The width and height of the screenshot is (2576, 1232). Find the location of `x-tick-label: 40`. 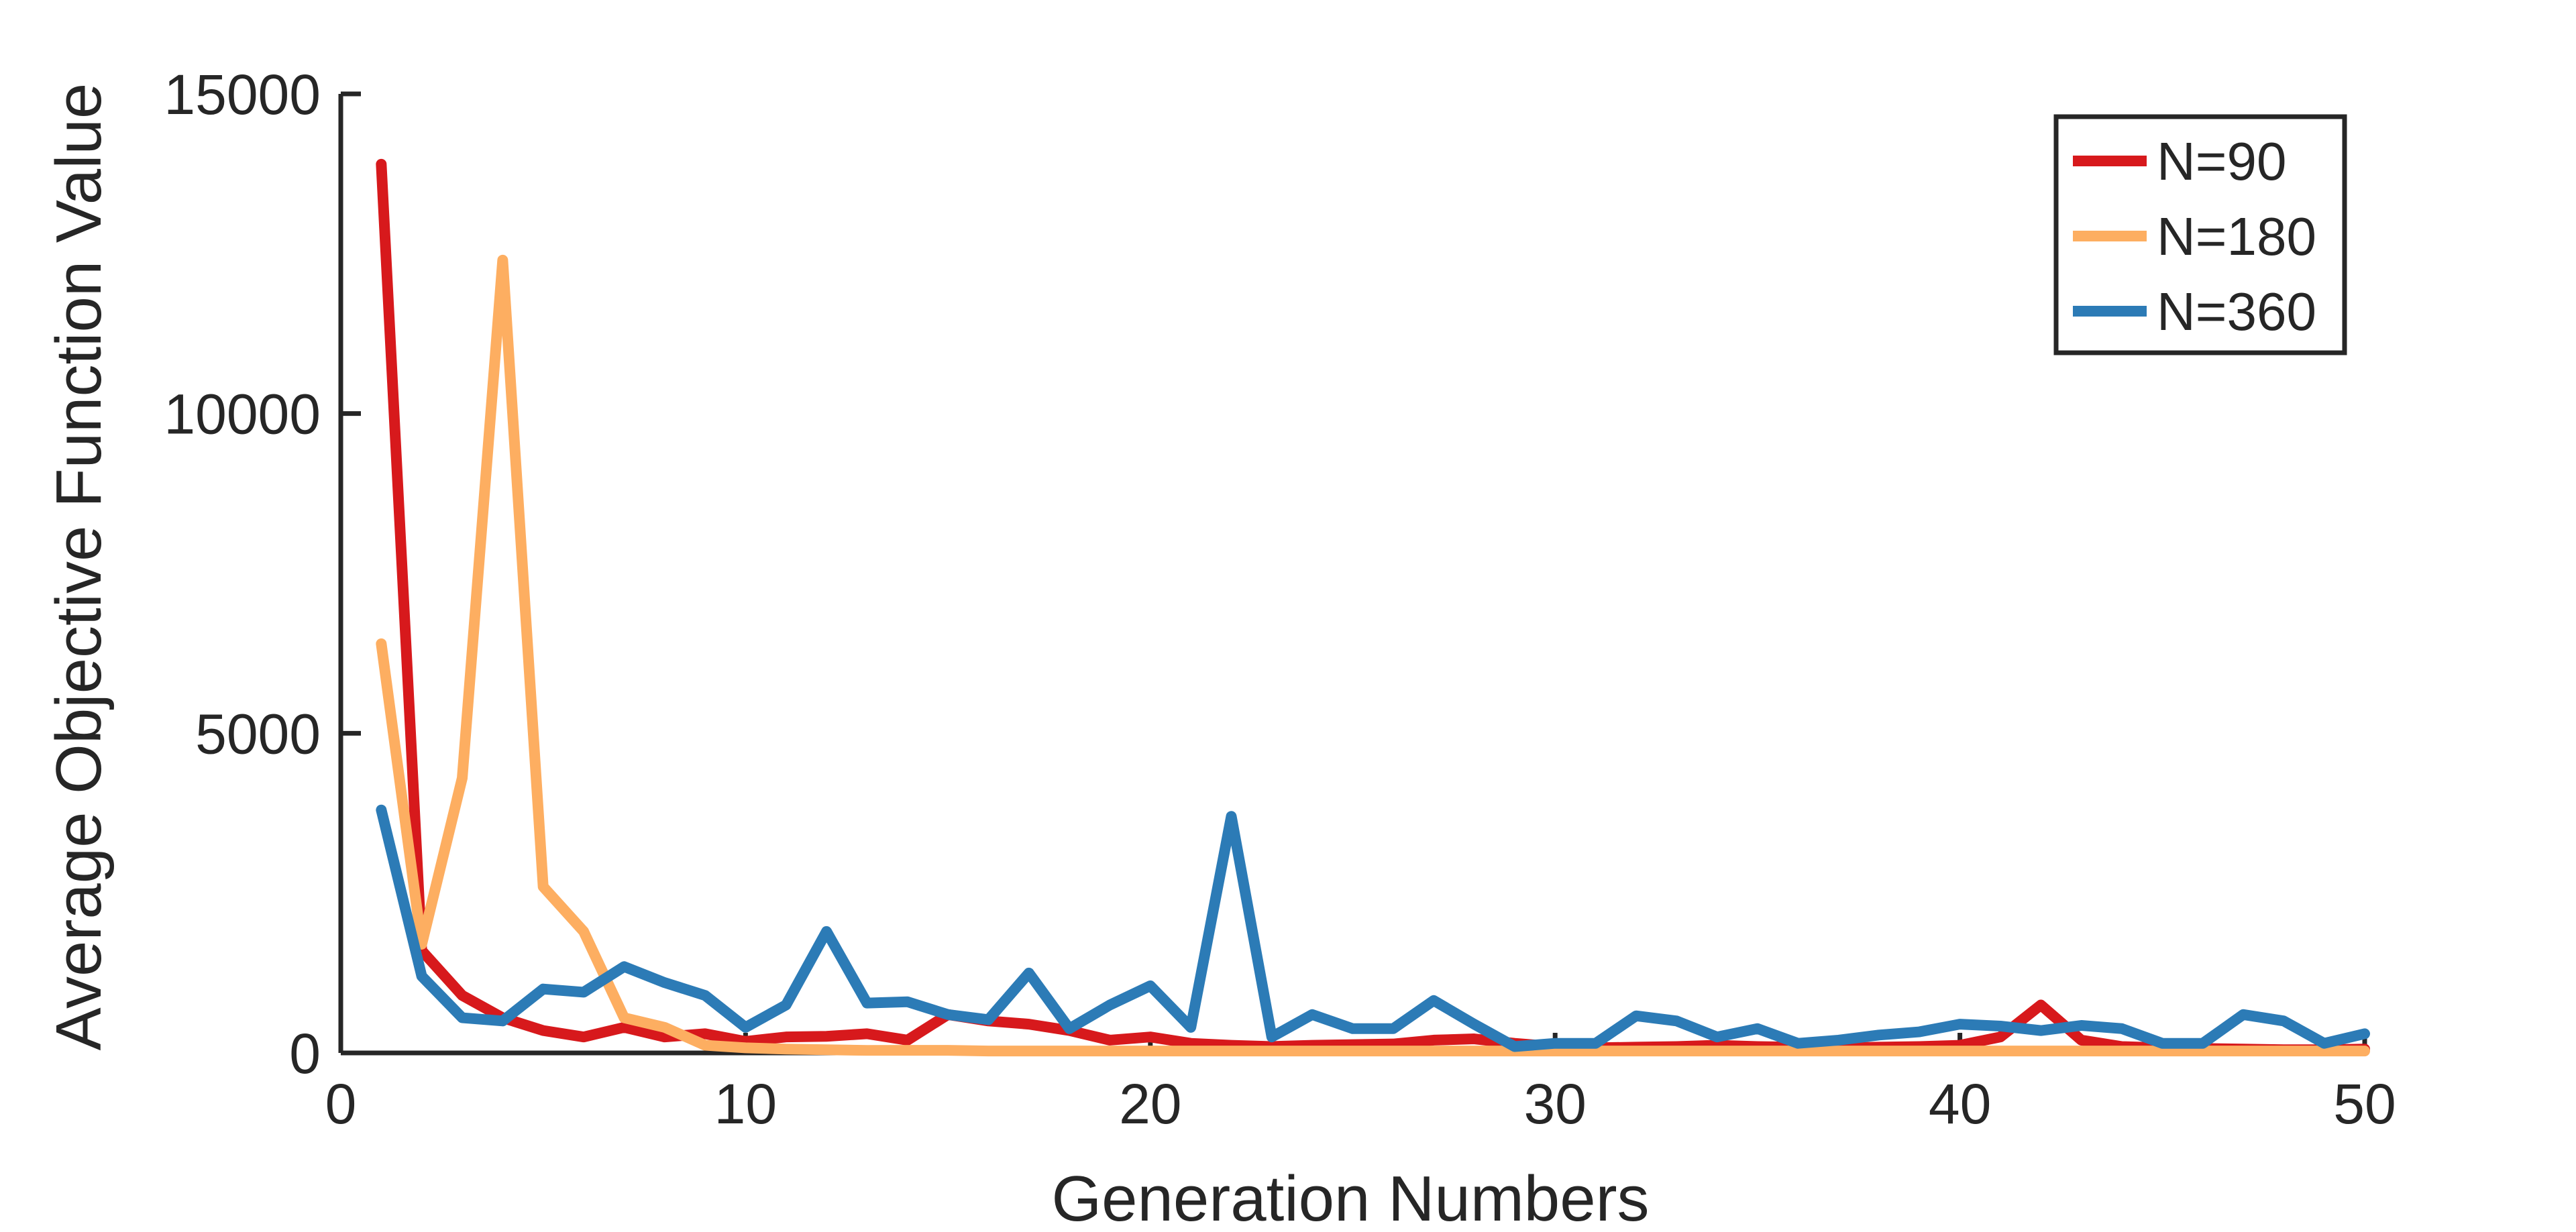

x-tick-label: 40 is located at coordinates (1960, 1103).